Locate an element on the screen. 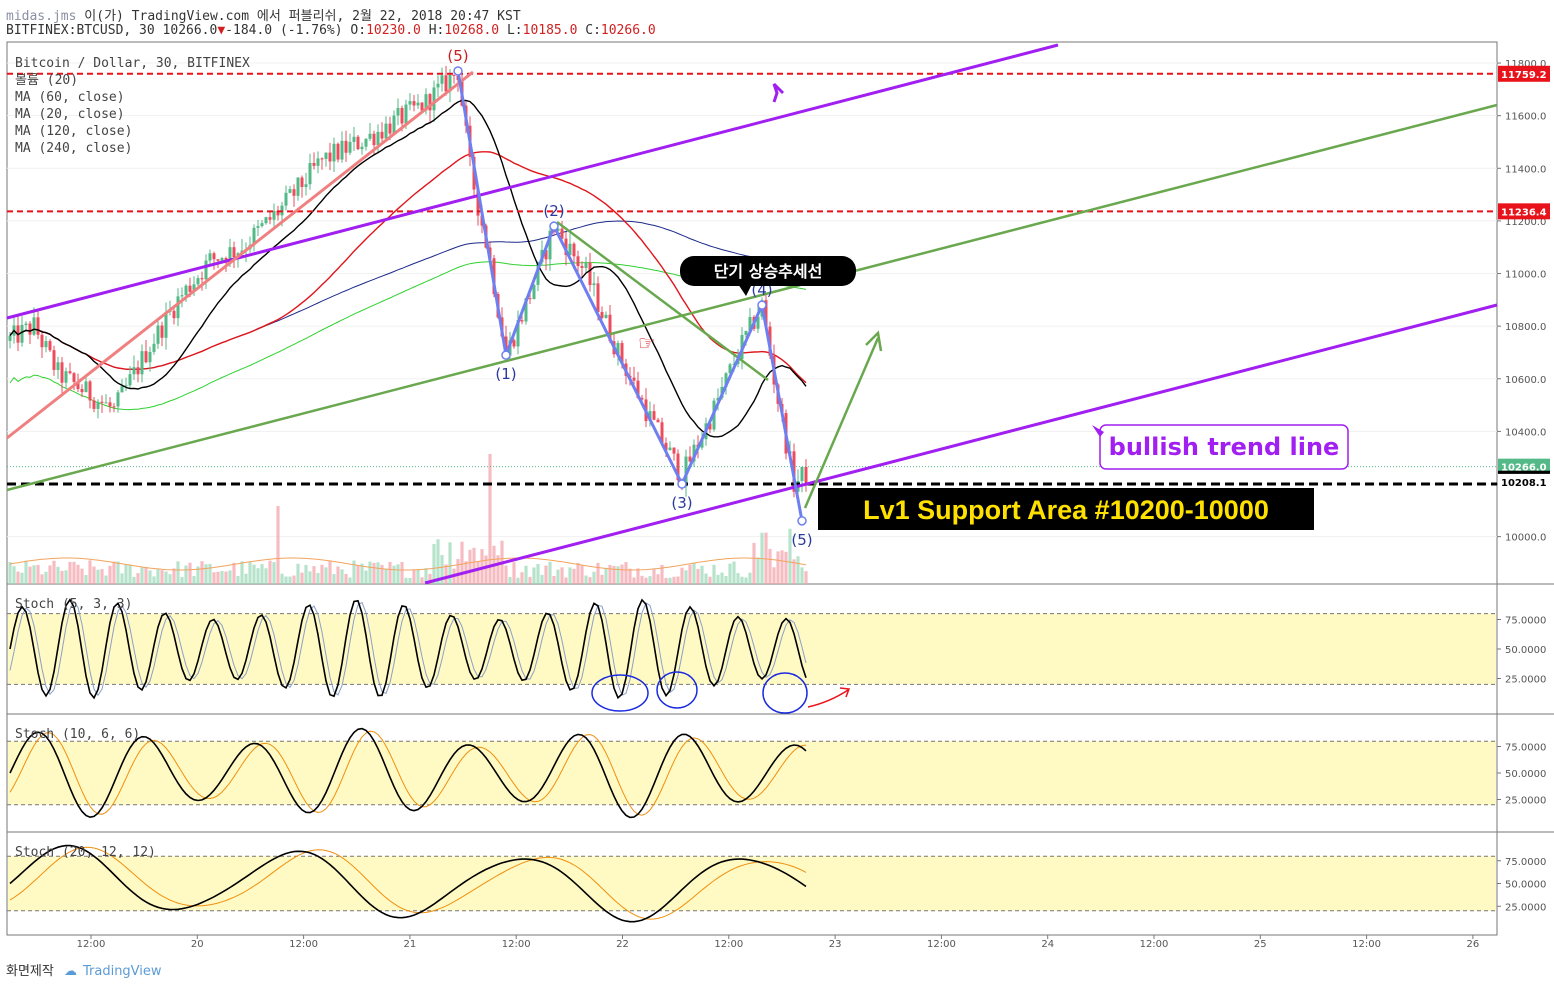 The width and height of the screenshot is (1554, 989). stoch-band is located at coordinates (752, 649).